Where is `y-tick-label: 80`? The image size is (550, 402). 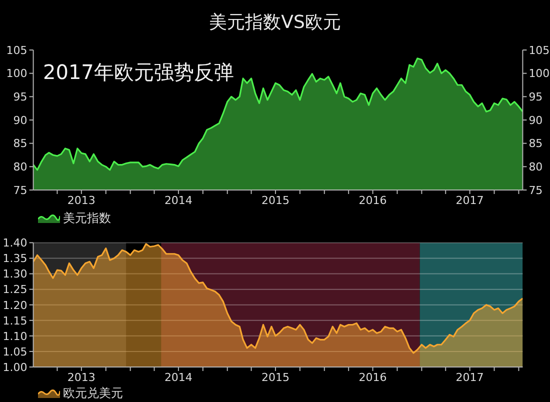 y-tick-label: 80 is located at coordinates (20, 167).